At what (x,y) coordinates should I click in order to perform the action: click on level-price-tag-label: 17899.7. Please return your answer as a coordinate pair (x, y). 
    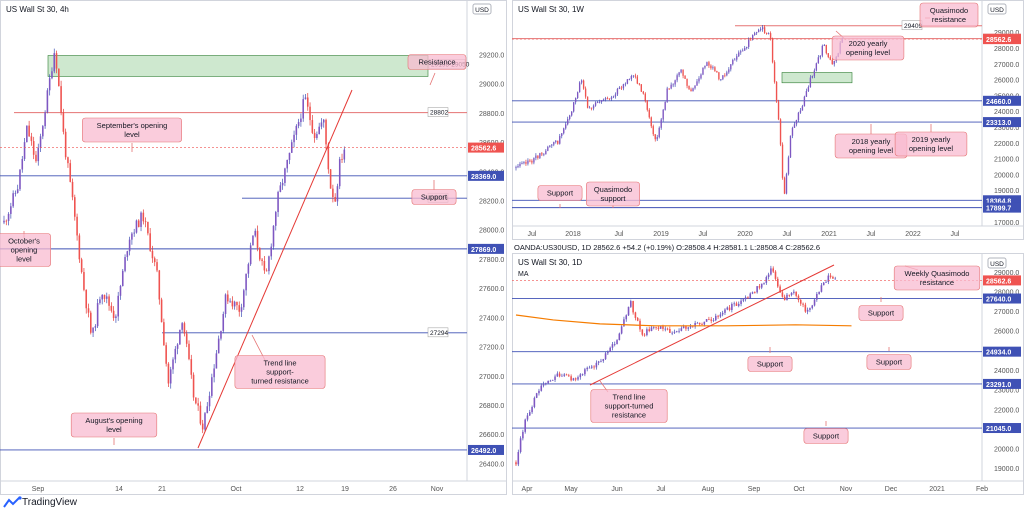
    Looking at the image, I should click on (998, 209).